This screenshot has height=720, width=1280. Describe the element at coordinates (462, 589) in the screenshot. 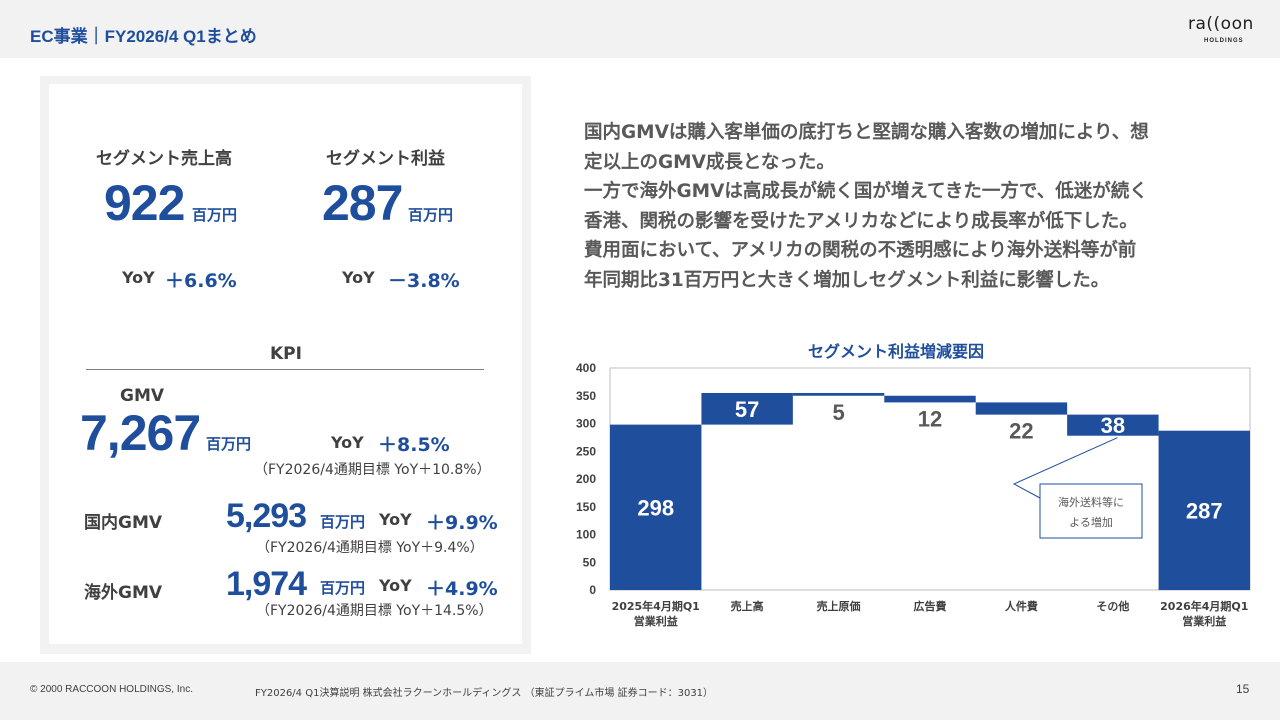

I see `overseas-gmv-yoy-value: ＋4.9%` at that location.